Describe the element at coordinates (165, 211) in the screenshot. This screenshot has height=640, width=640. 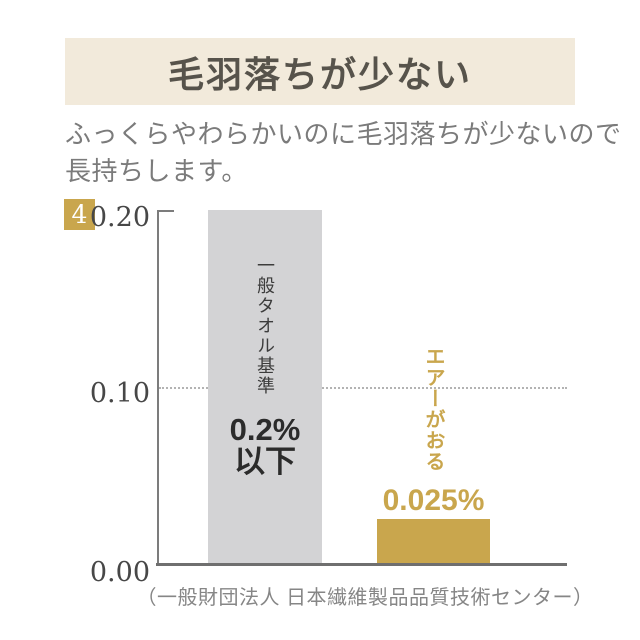
I see `y-axis-top-tick` at that location.